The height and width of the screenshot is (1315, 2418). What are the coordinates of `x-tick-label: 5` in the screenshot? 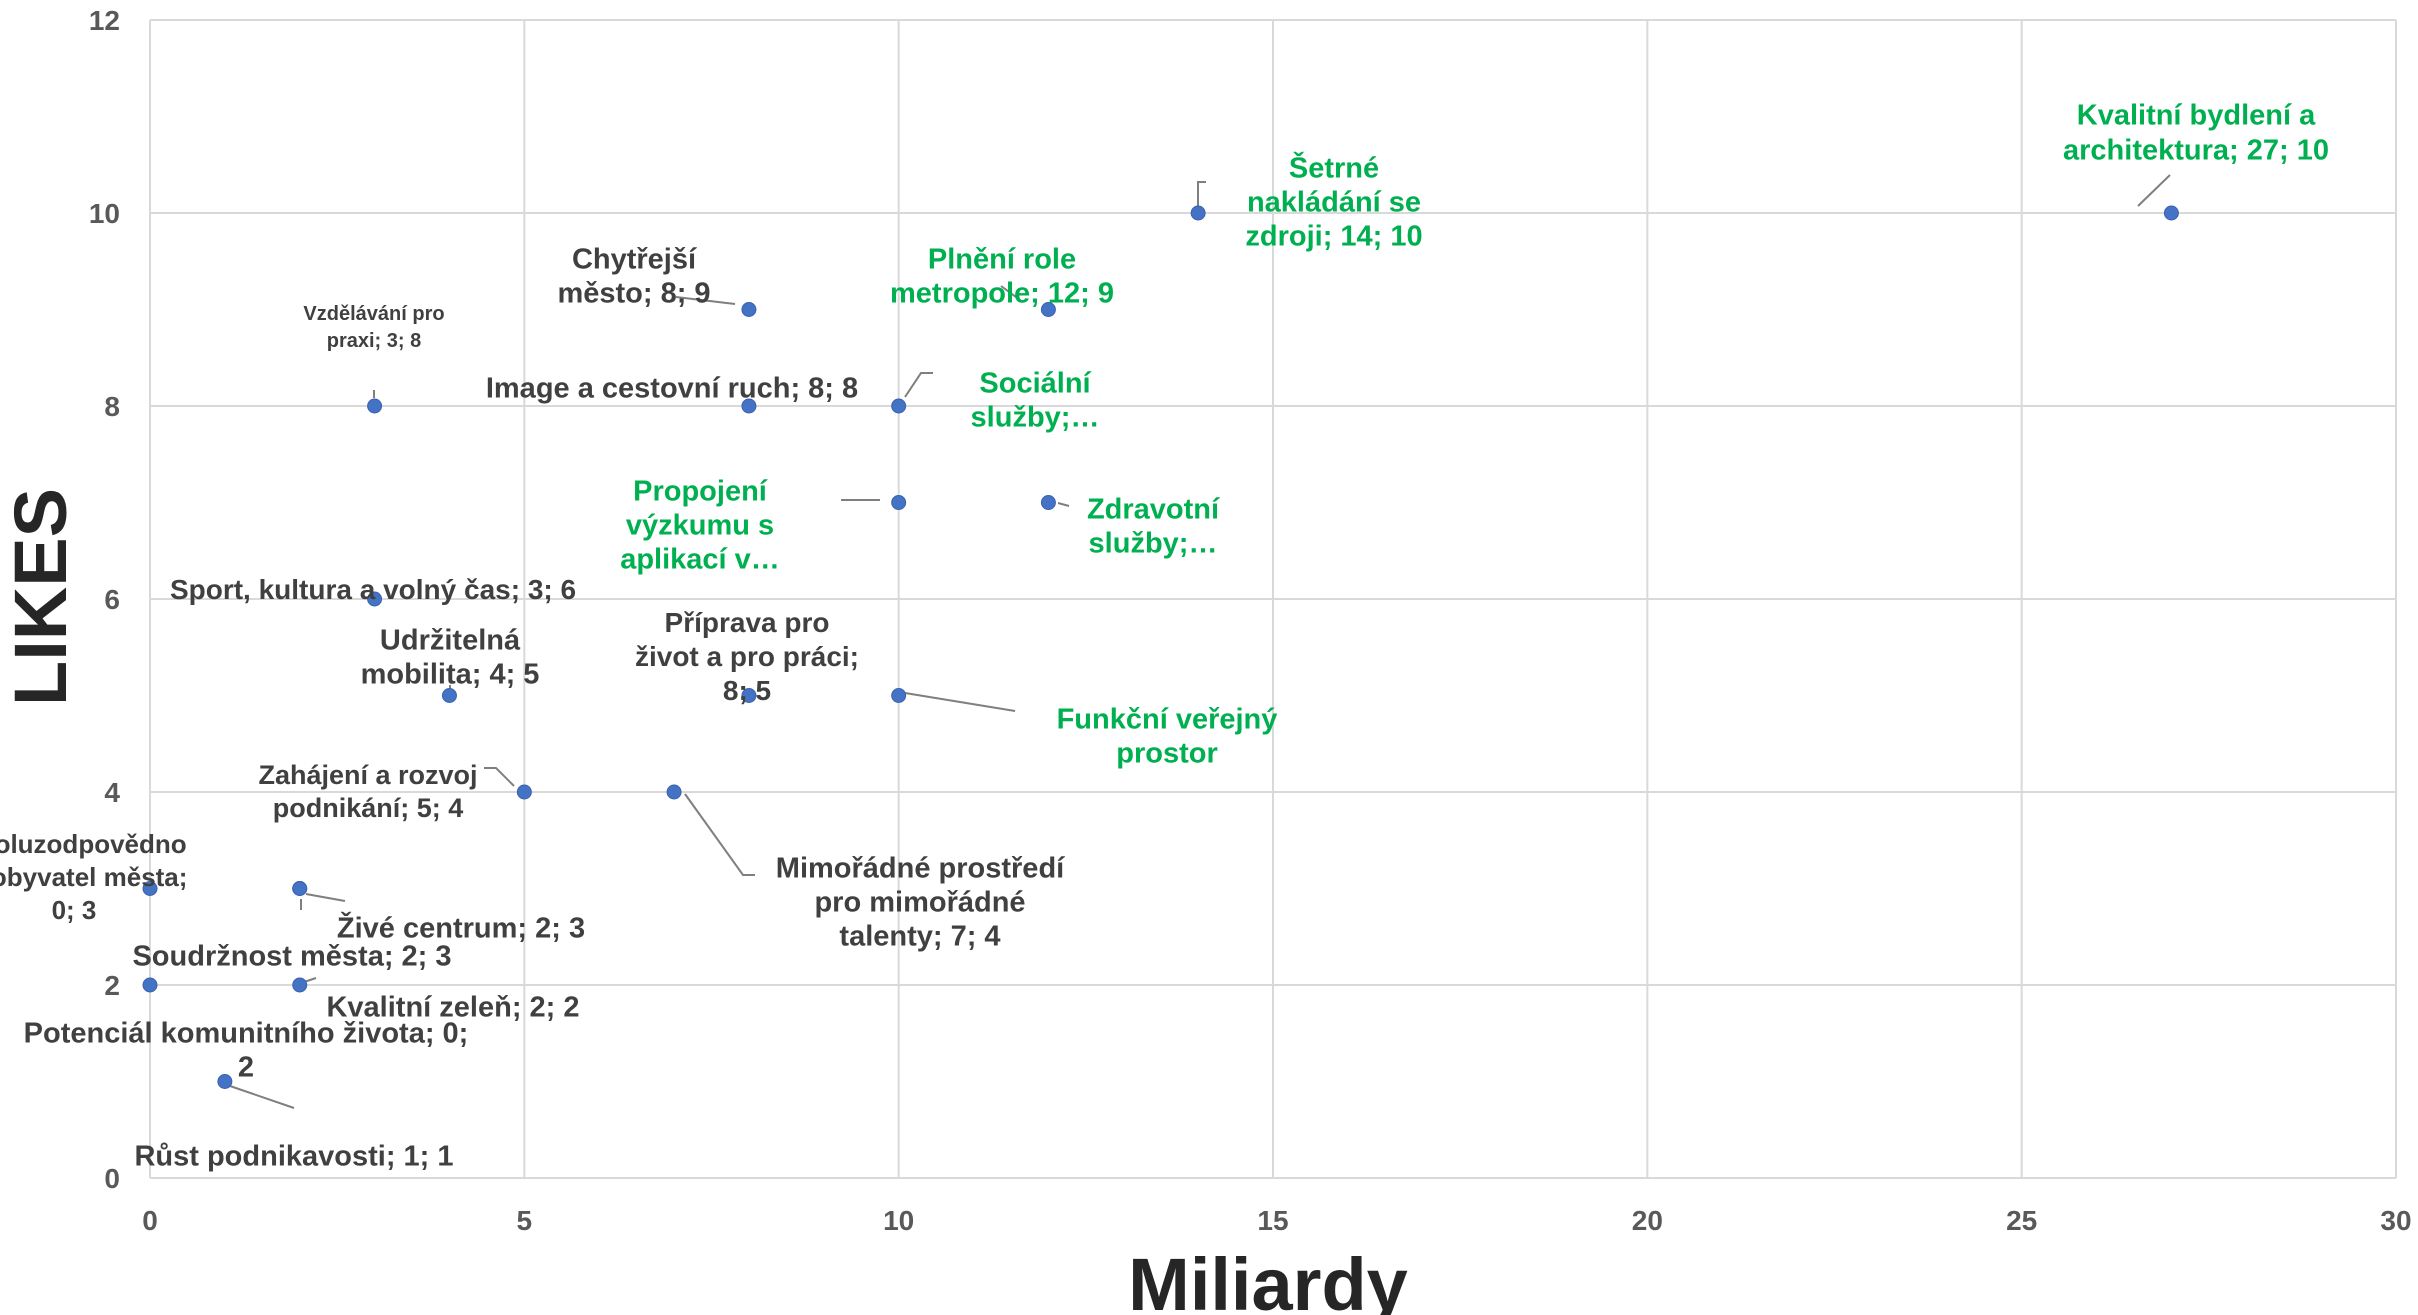 It's located at (525, 1220).